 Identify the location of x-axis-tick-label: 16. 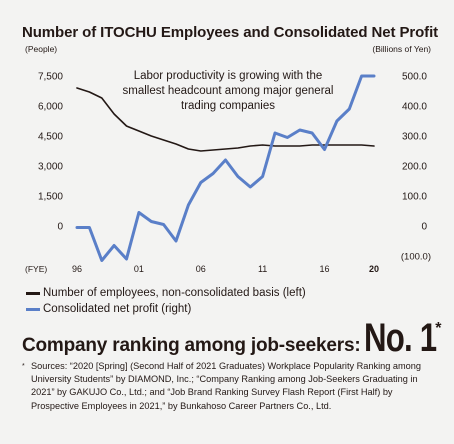
(324, 269).